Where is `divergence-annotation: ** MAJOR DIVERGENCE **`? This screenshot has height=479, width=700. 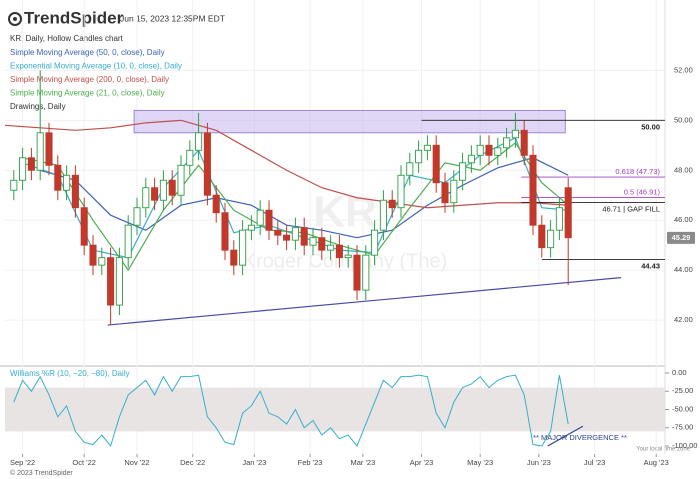 divergence-annotation: ** MAJOR DIVERGENCE ** is located at coordinates (580, 437).